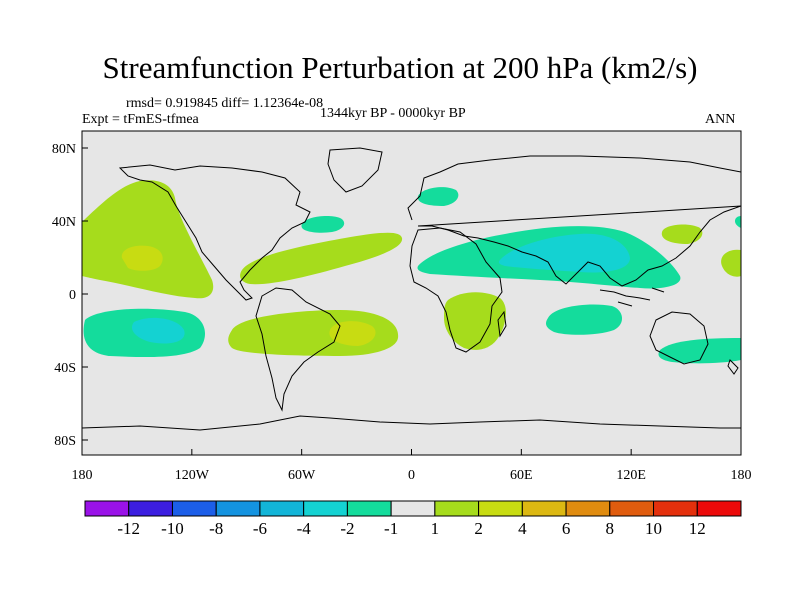 The height and width of the screenshot is (600, 800). Describe the element at coordinates (438, 196) in the screenshot. I see `contour-europe-negative` at that location.